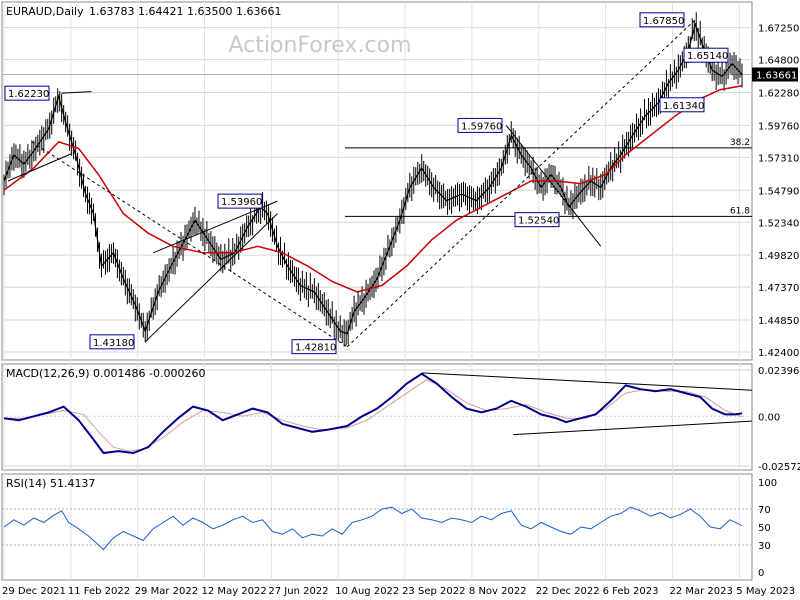 This screenshot has height=600, width=800. Describe the element at coordinates (767, 483) in the screenshot. I see `rsi-y-tick: 100` at that location.